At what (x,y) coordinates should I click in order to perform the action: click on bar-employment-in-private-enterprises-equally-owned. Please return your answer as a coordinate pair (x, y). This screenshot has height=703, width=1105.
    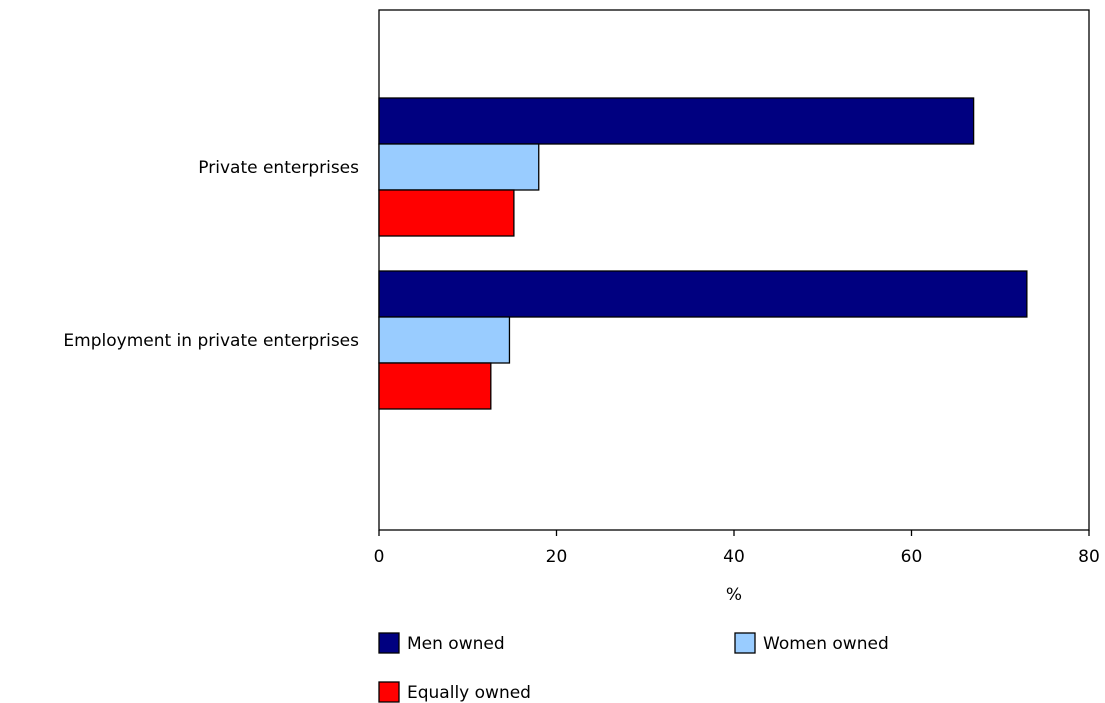
    Looking at the image, I should click on (435, 386).